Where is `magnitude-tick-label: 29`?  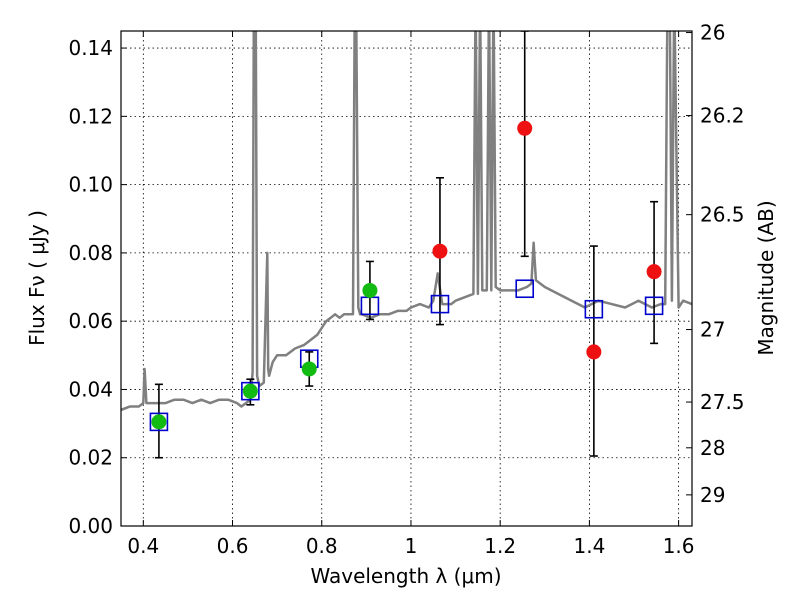
magnitude-tick-label: 29 is located at coordinates (712, 495).